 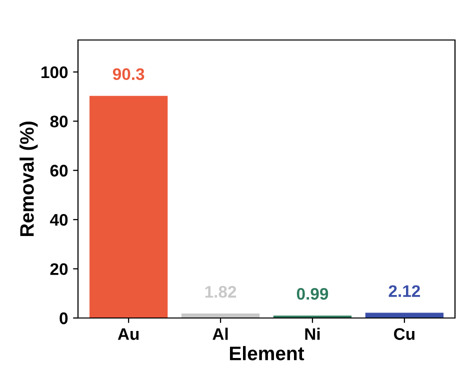 What do you see at coordinates (312, 294) in the screenshot?
I see `data-label: 0.99` at bounding box center [312, 294].